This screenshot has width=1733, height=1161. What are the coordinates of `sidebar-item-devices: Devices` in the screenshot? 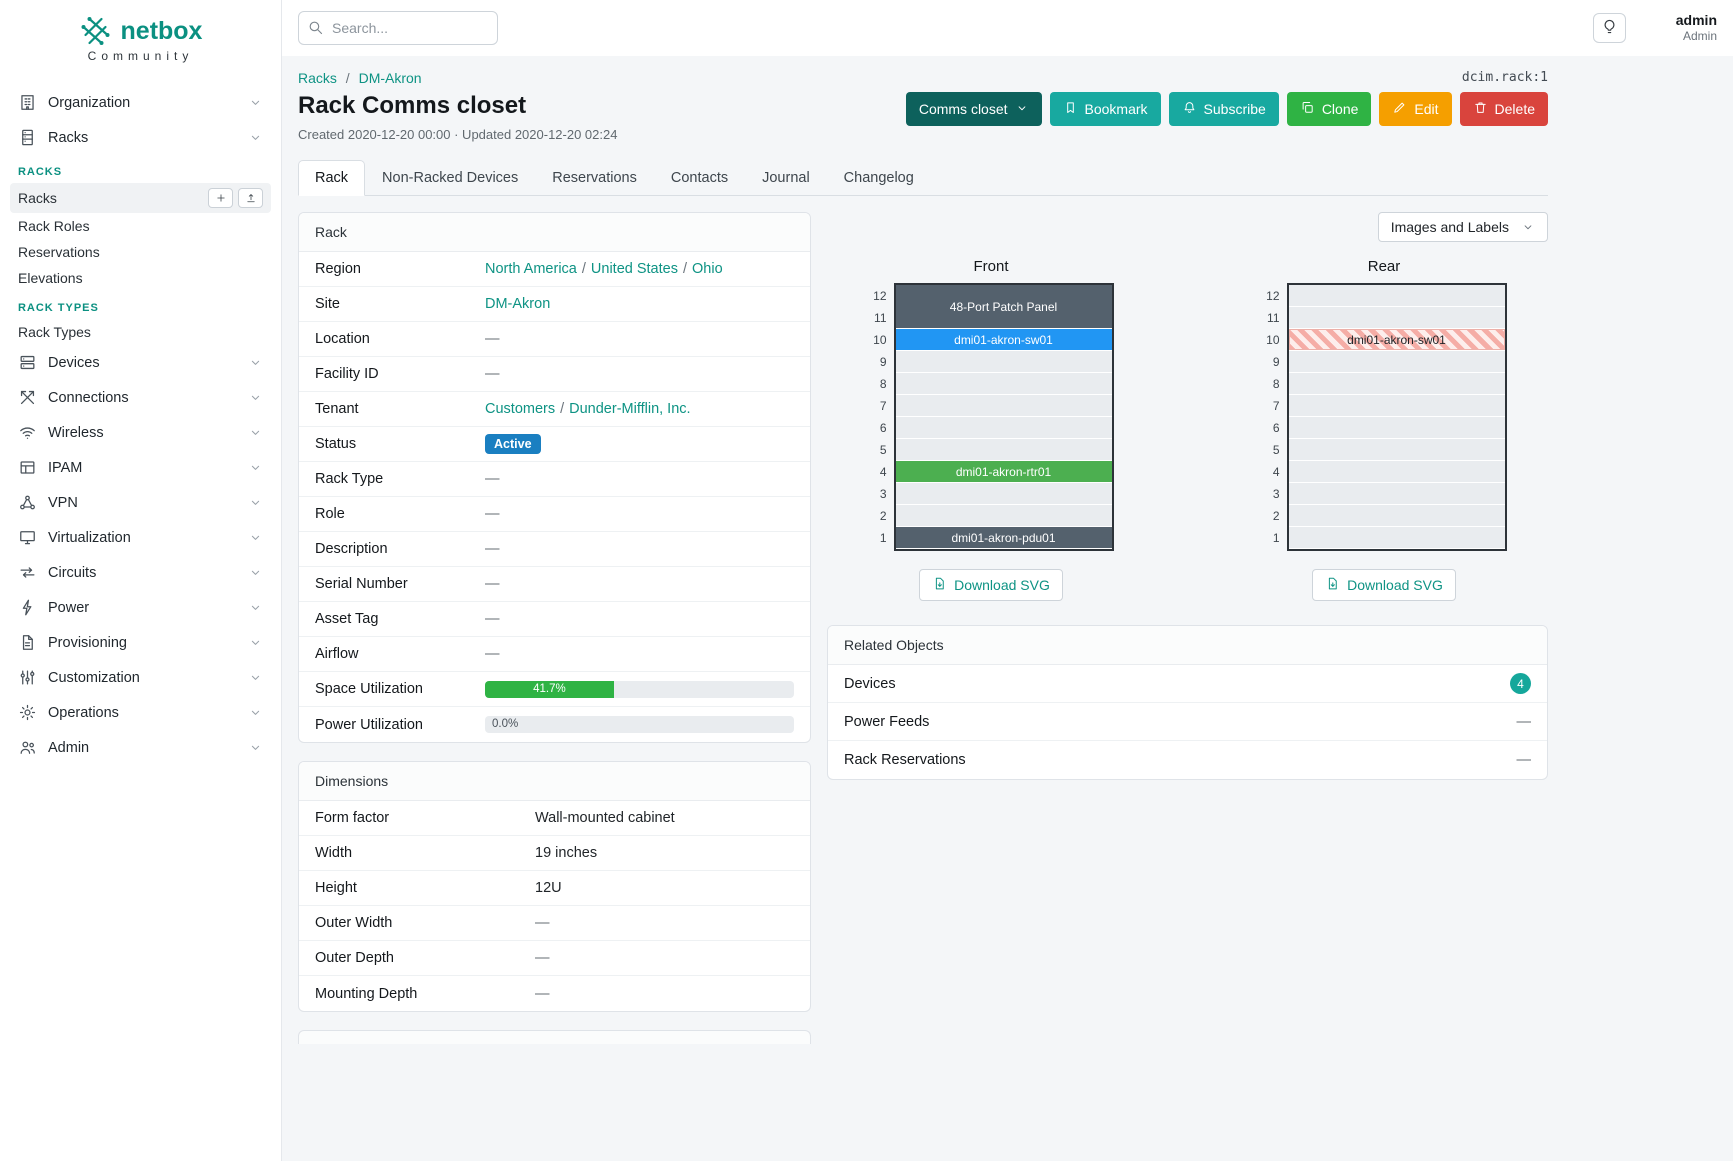 It's located at (140, 362).